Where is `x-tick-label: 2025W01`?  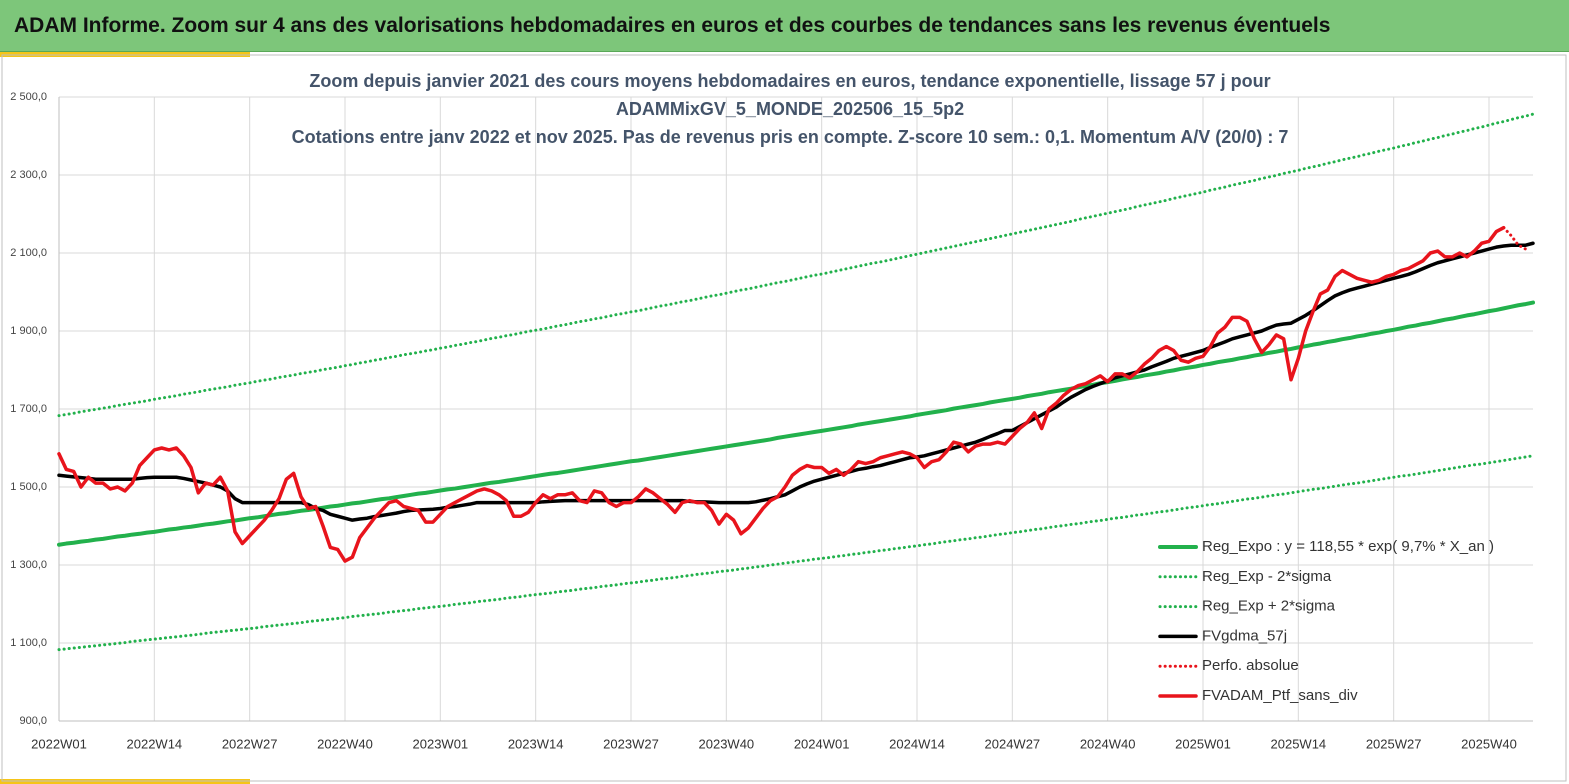 x-tick-label: 2025W01 is located at coordinates (1203, 743).